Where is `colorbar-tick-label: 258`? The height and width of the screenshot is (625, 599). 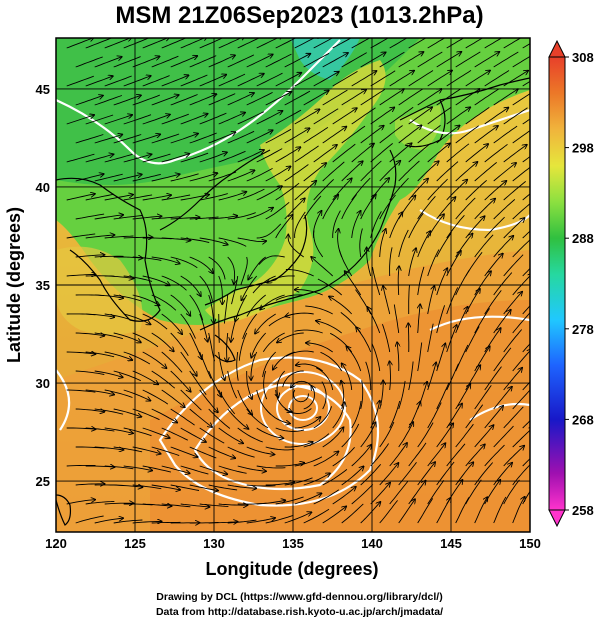 colorbar-tick-label: 258 is located at coordinates (583, 510).